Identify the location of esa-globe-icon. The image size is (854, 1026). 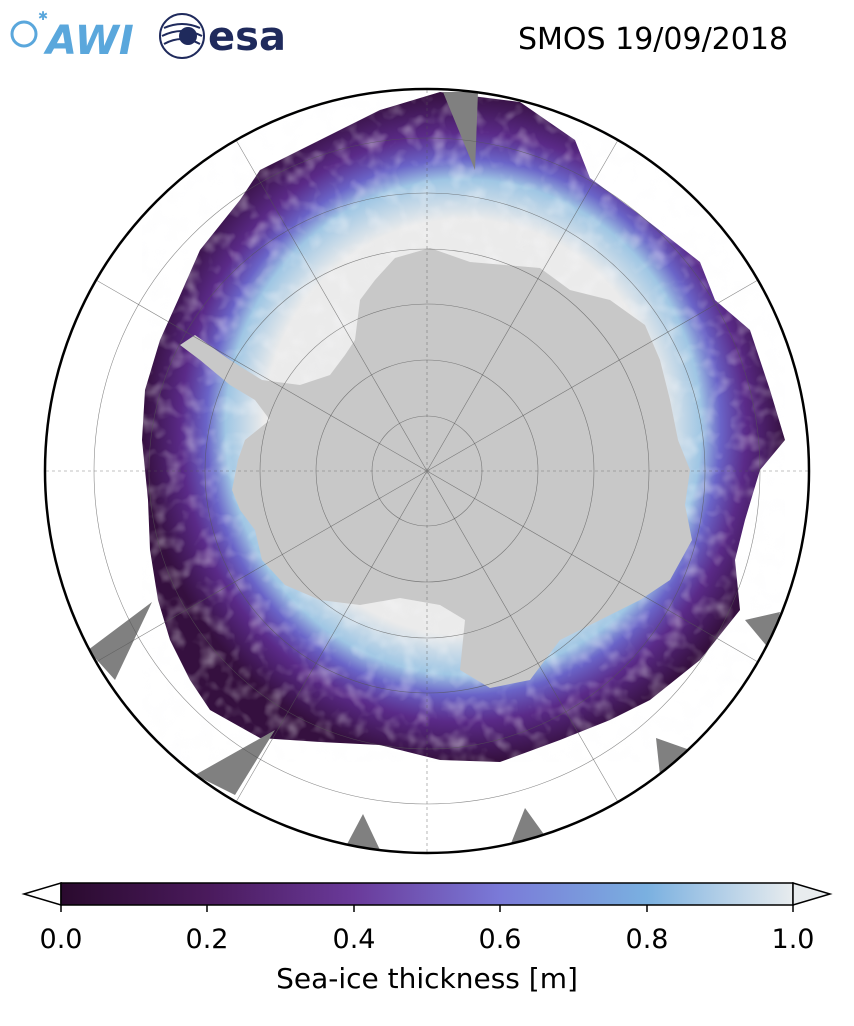
(182, 36).